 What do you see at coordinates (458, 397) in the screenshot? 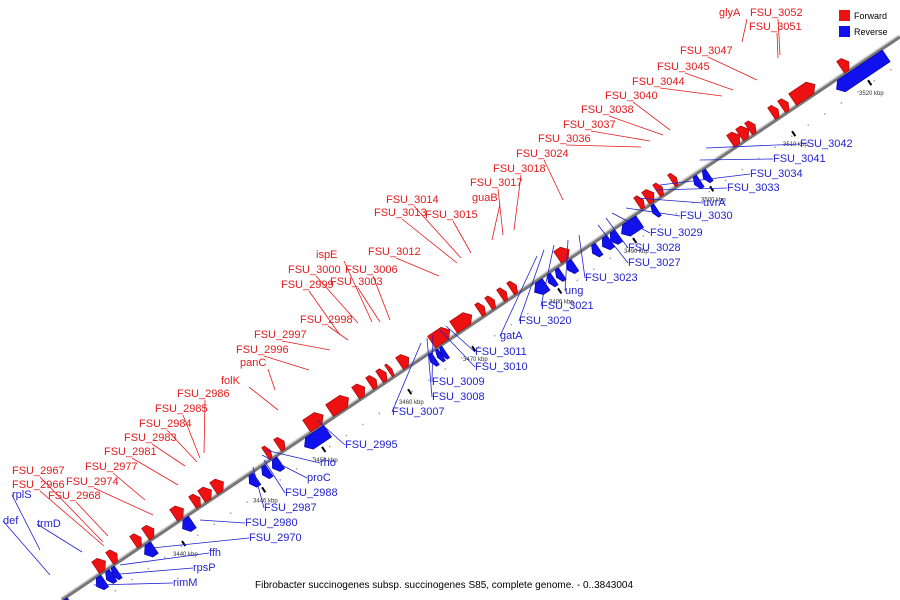
I see `reverse-gene-label: FSU_3008` at bounding box center [458, 397].